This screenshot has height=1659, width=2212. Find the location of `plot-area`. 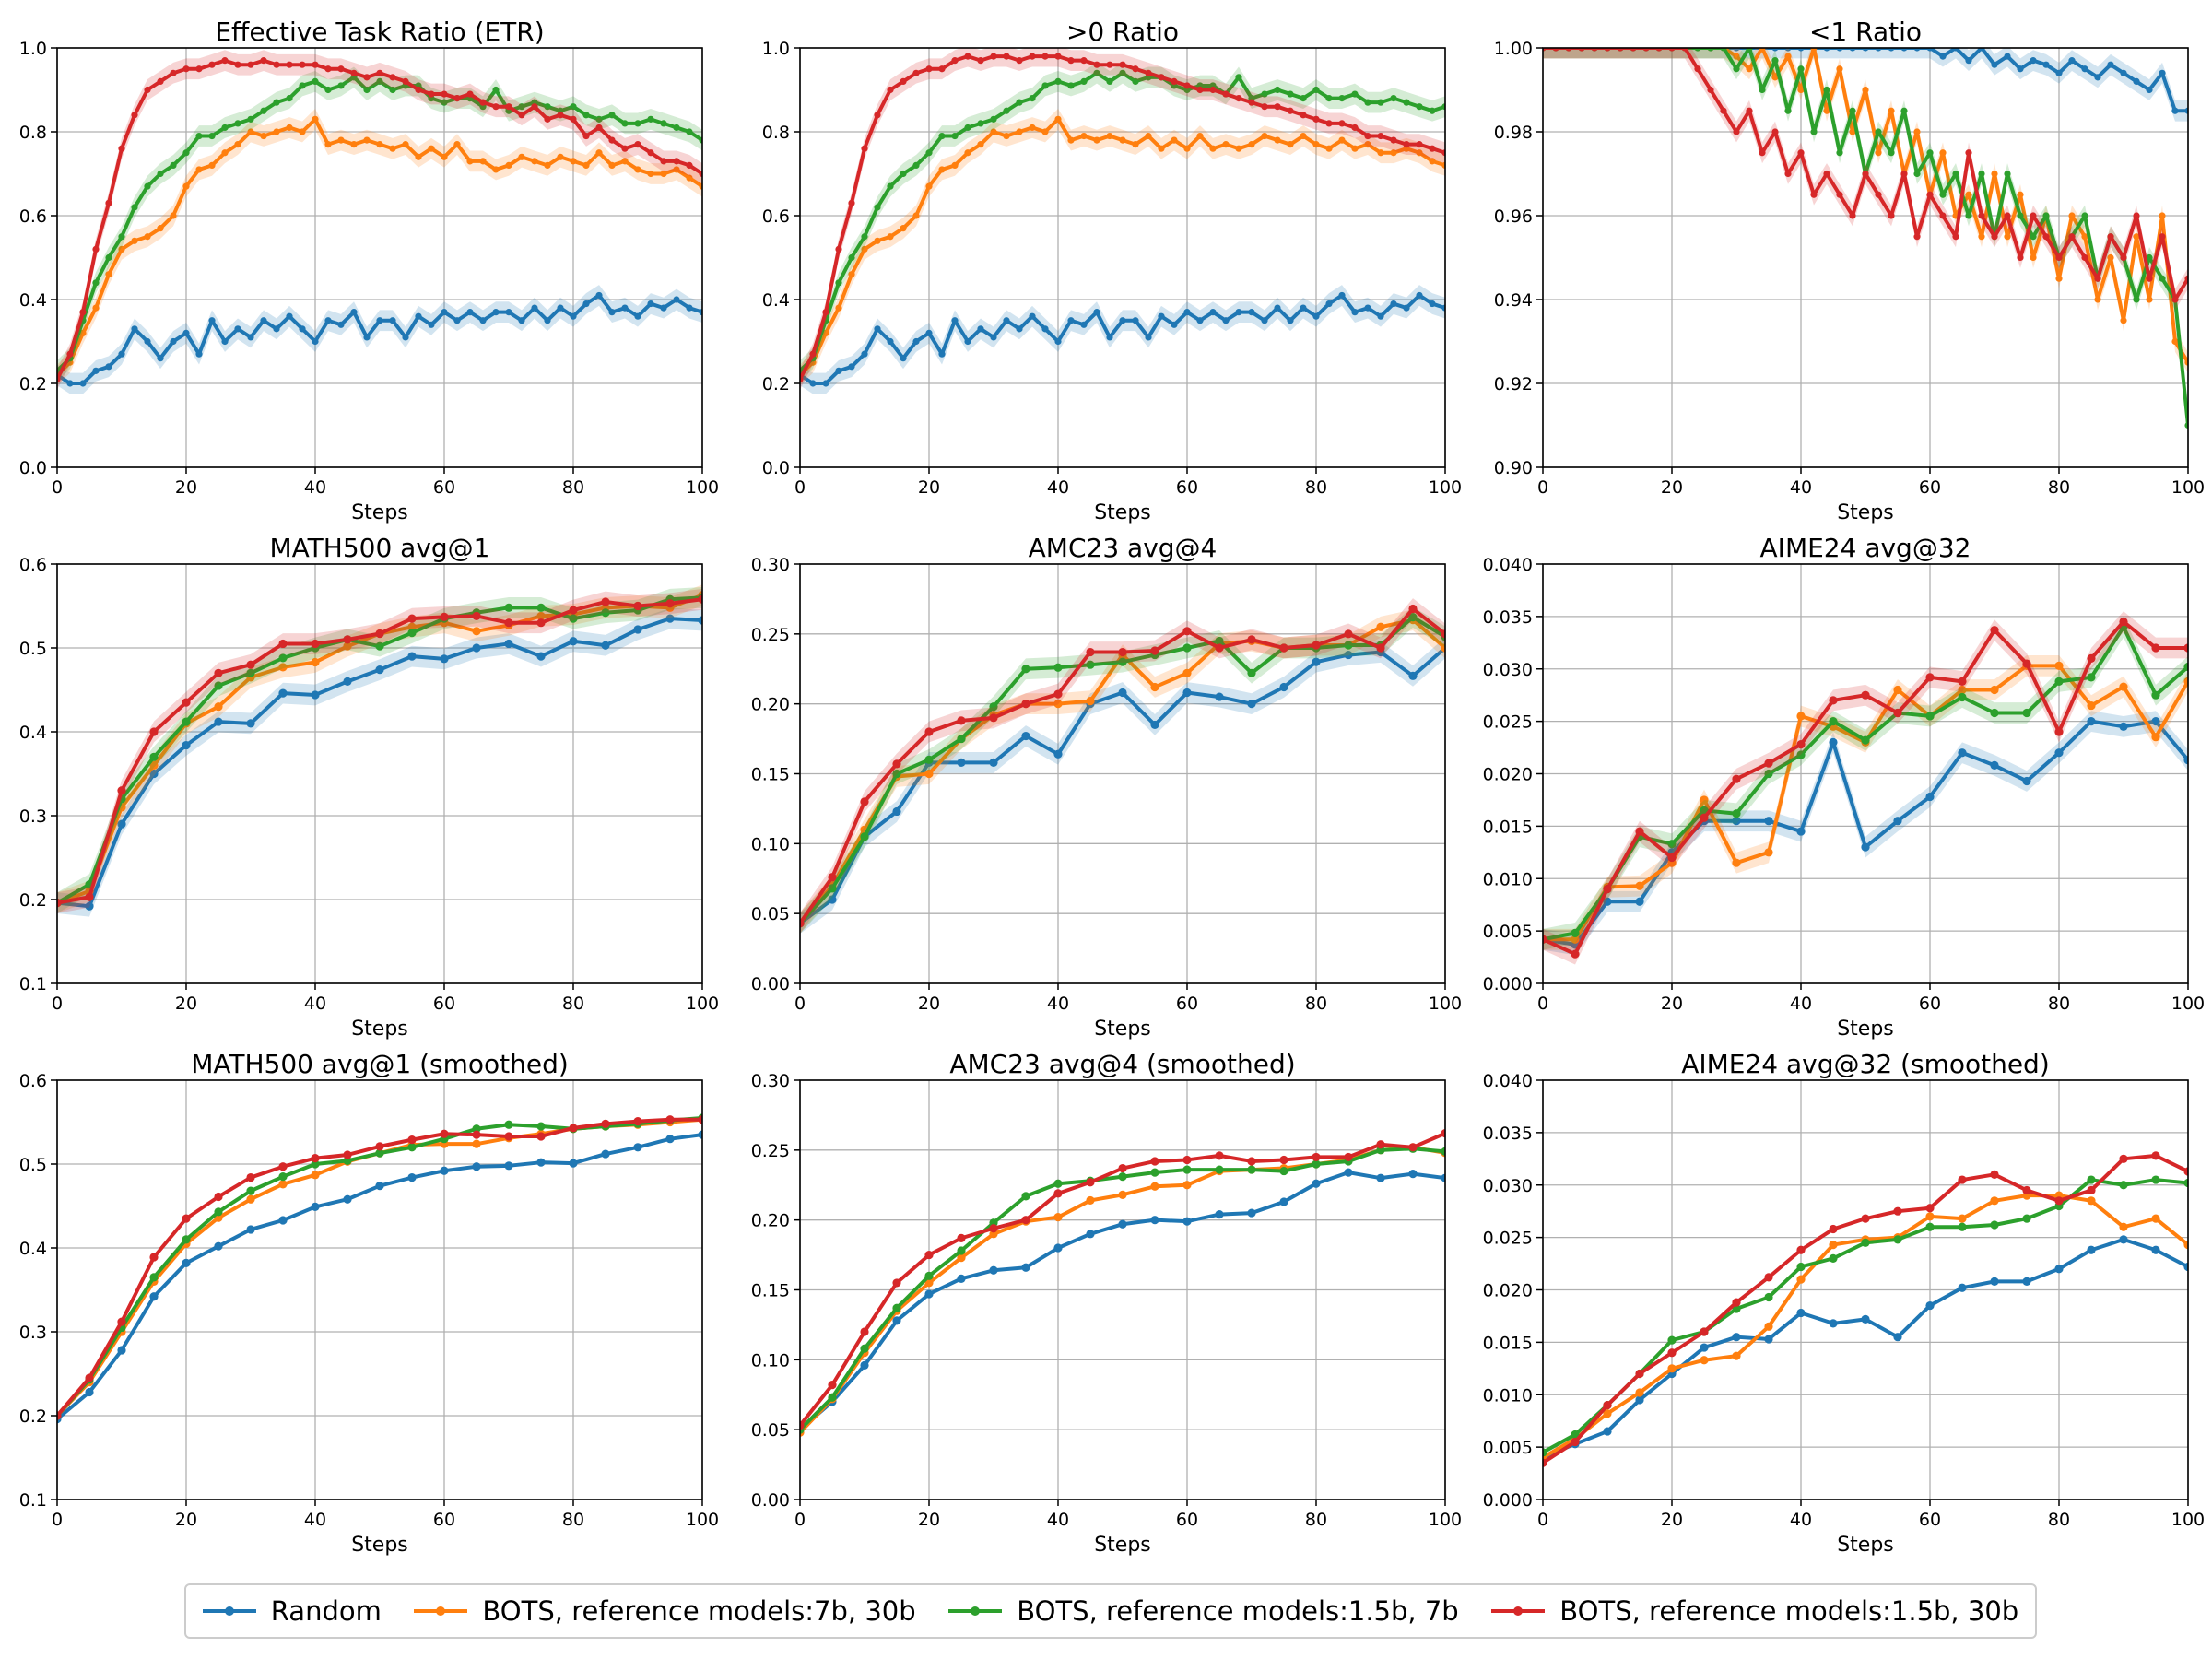

plot-area is located at coordinates (1122, 766).